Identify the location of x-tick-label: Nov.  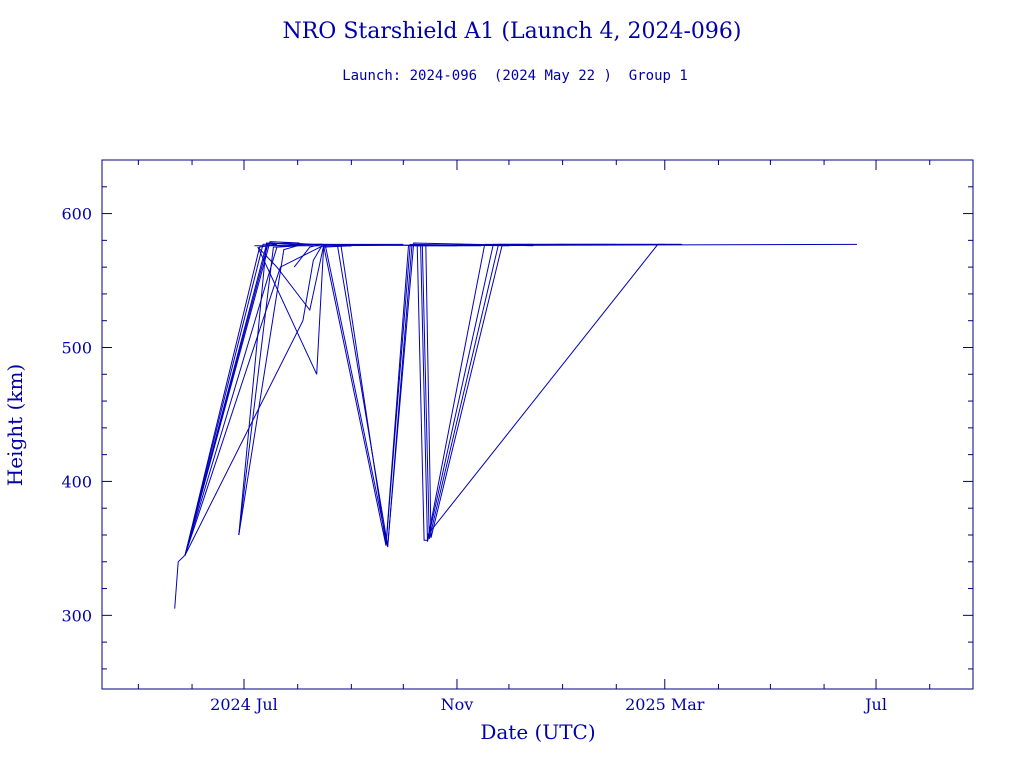
(457, 704).